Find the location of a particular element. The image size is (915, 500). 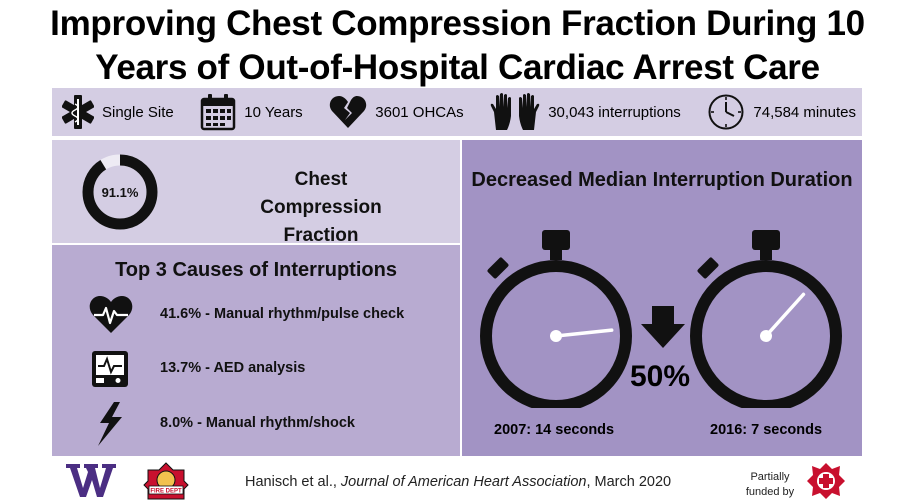

calendar-icon is located at coordinates (218, 112).